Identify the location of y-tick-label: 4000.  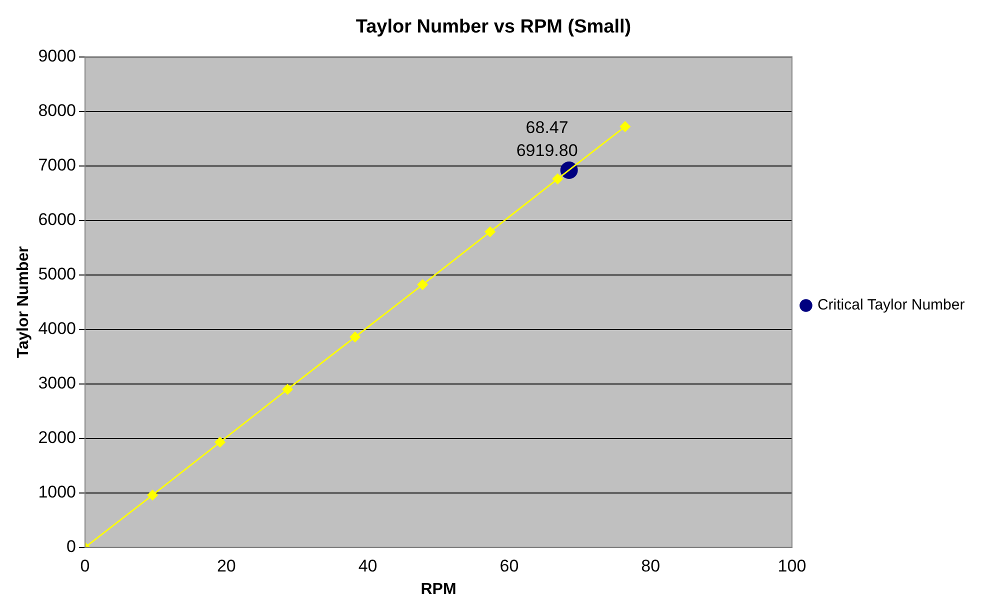
(57, 328).